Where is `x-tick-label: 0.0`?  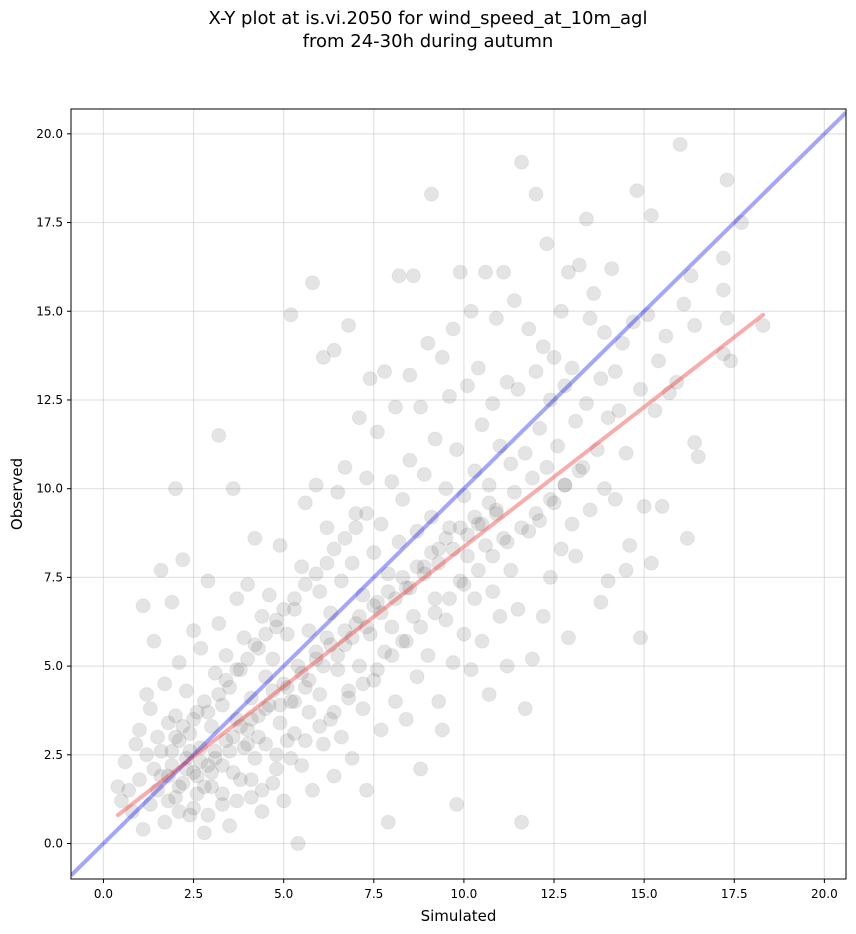
x-tick-label: 0.0 is located at coordinates (103, 894).